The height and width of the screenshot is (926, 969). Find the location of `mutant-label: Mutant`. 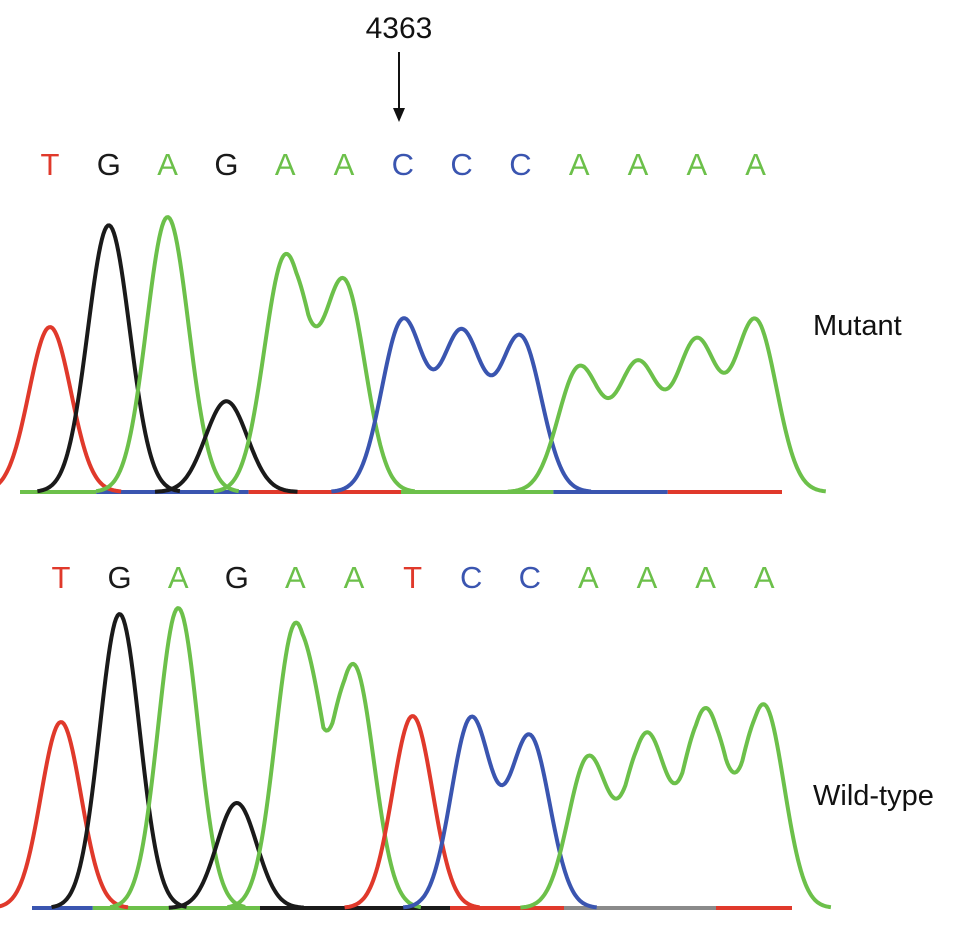

mutant-label: Mutant is located at coordinates (857, 326).